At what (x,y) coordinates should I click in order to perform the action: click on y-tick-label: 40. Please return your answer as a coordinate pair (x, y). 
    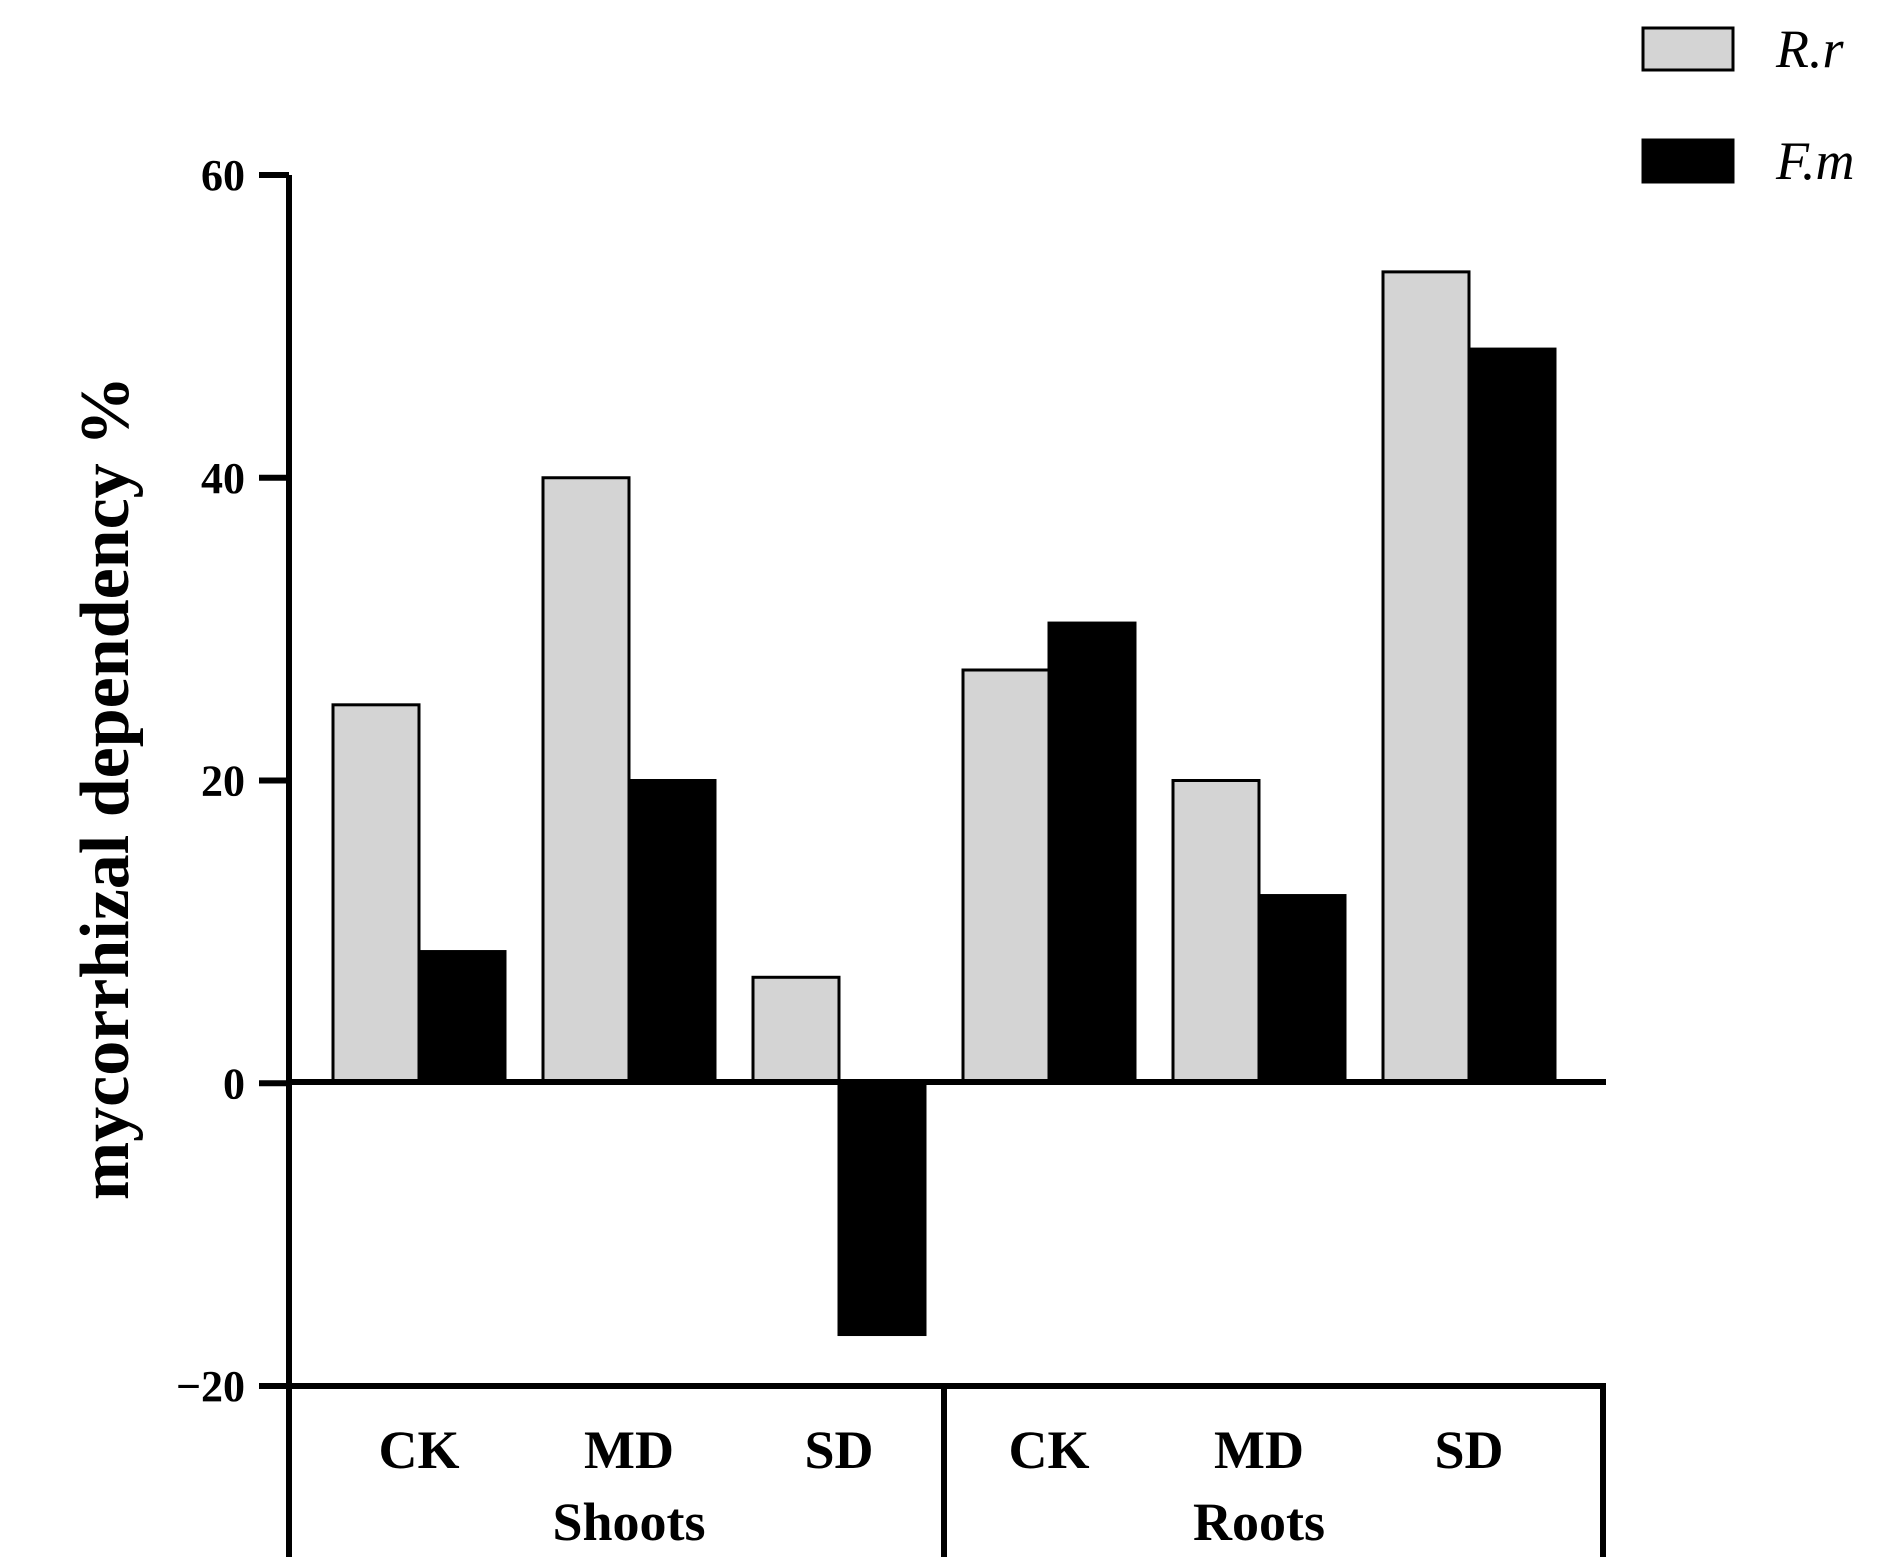
    Looking at the image, I should click on (223, 478).